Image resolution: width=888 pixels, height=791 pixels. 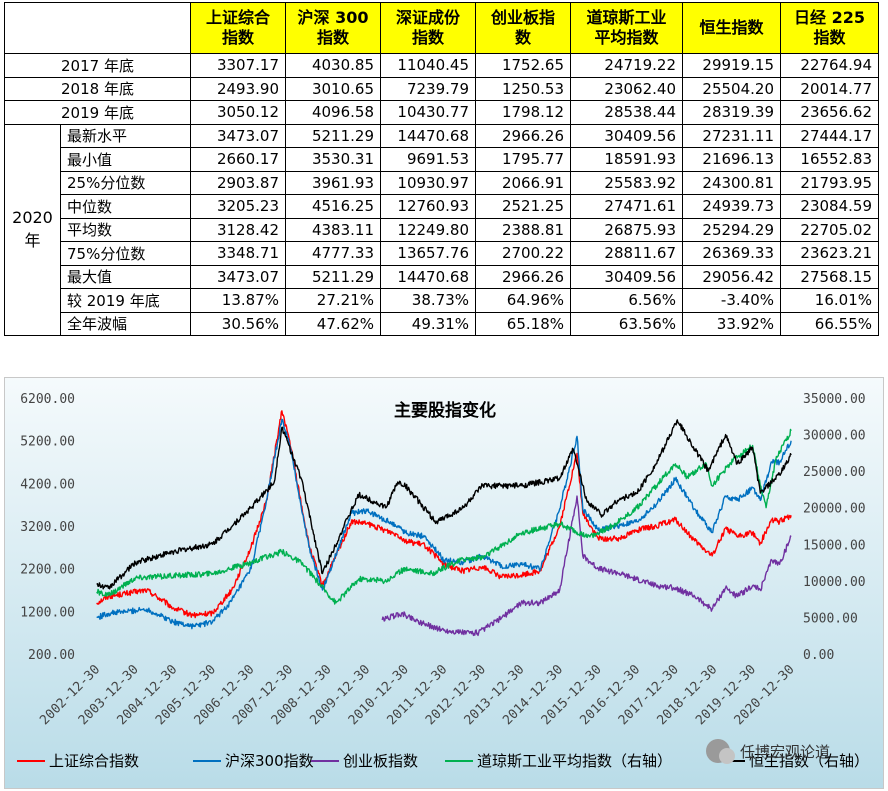 I want to click on series-line, so click(x=586, y=566).